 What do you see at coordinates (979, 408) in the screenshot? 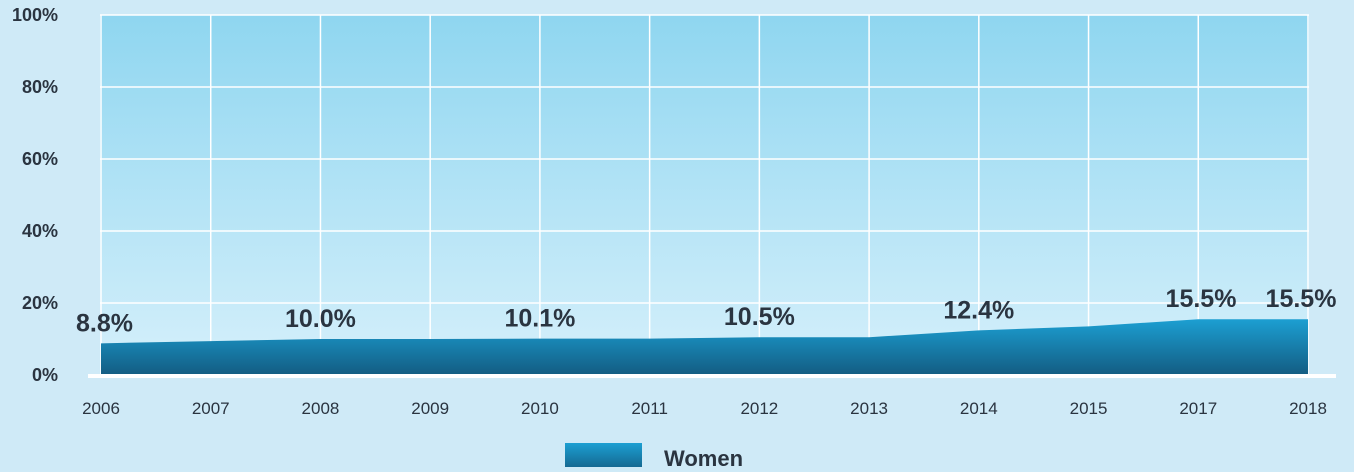
I see `x-tick-label: 2014` at bounding box center [979, 408].